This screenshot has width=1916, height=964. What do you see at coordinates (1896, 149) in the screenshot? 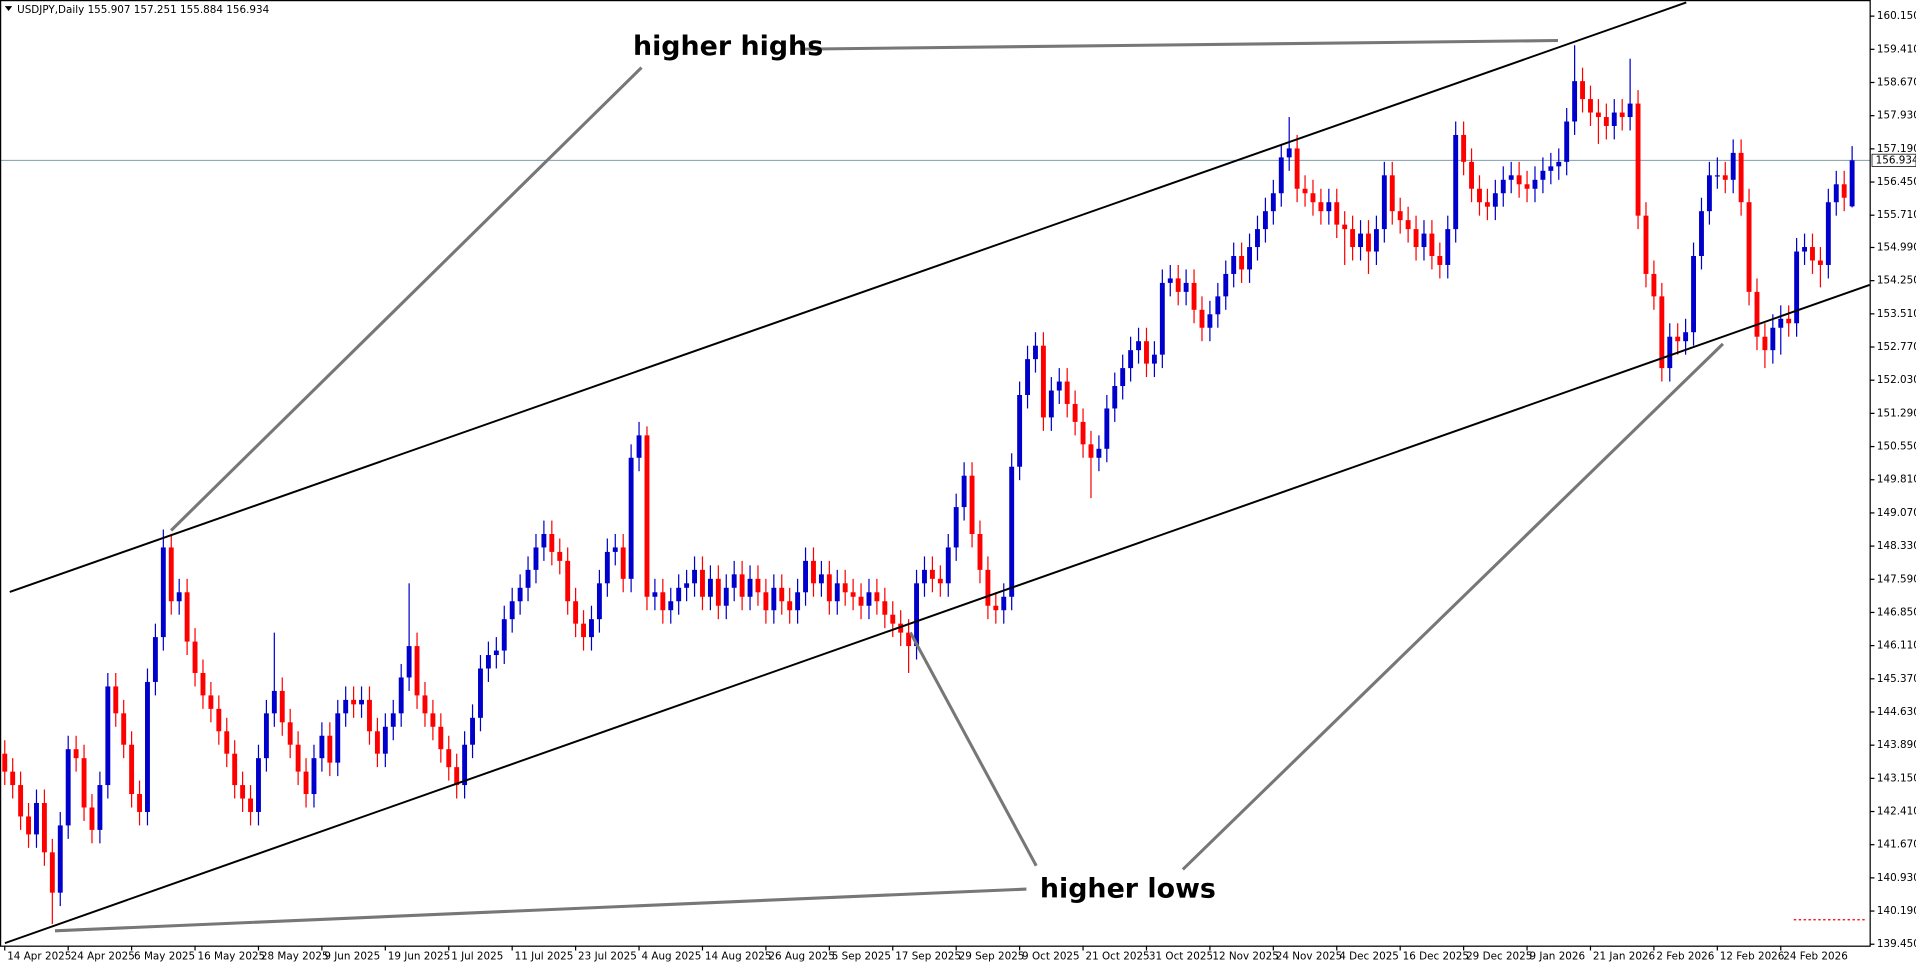
I see `y-tick-label: 157.190` at bounding box center [1896, 149].